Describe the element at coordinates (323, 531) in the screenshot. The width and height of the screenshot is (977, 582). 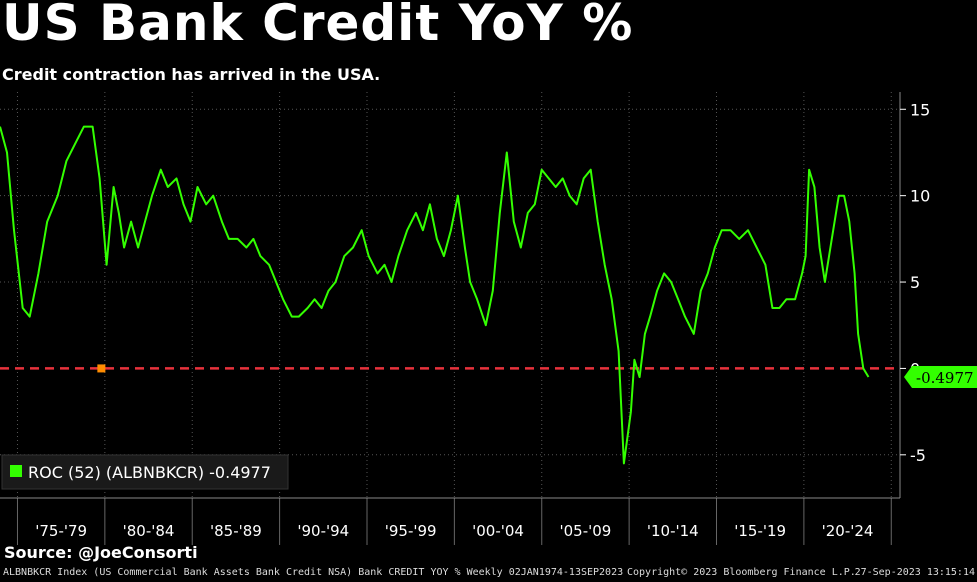
I see `x-tick-label: '90-'94` at that location.